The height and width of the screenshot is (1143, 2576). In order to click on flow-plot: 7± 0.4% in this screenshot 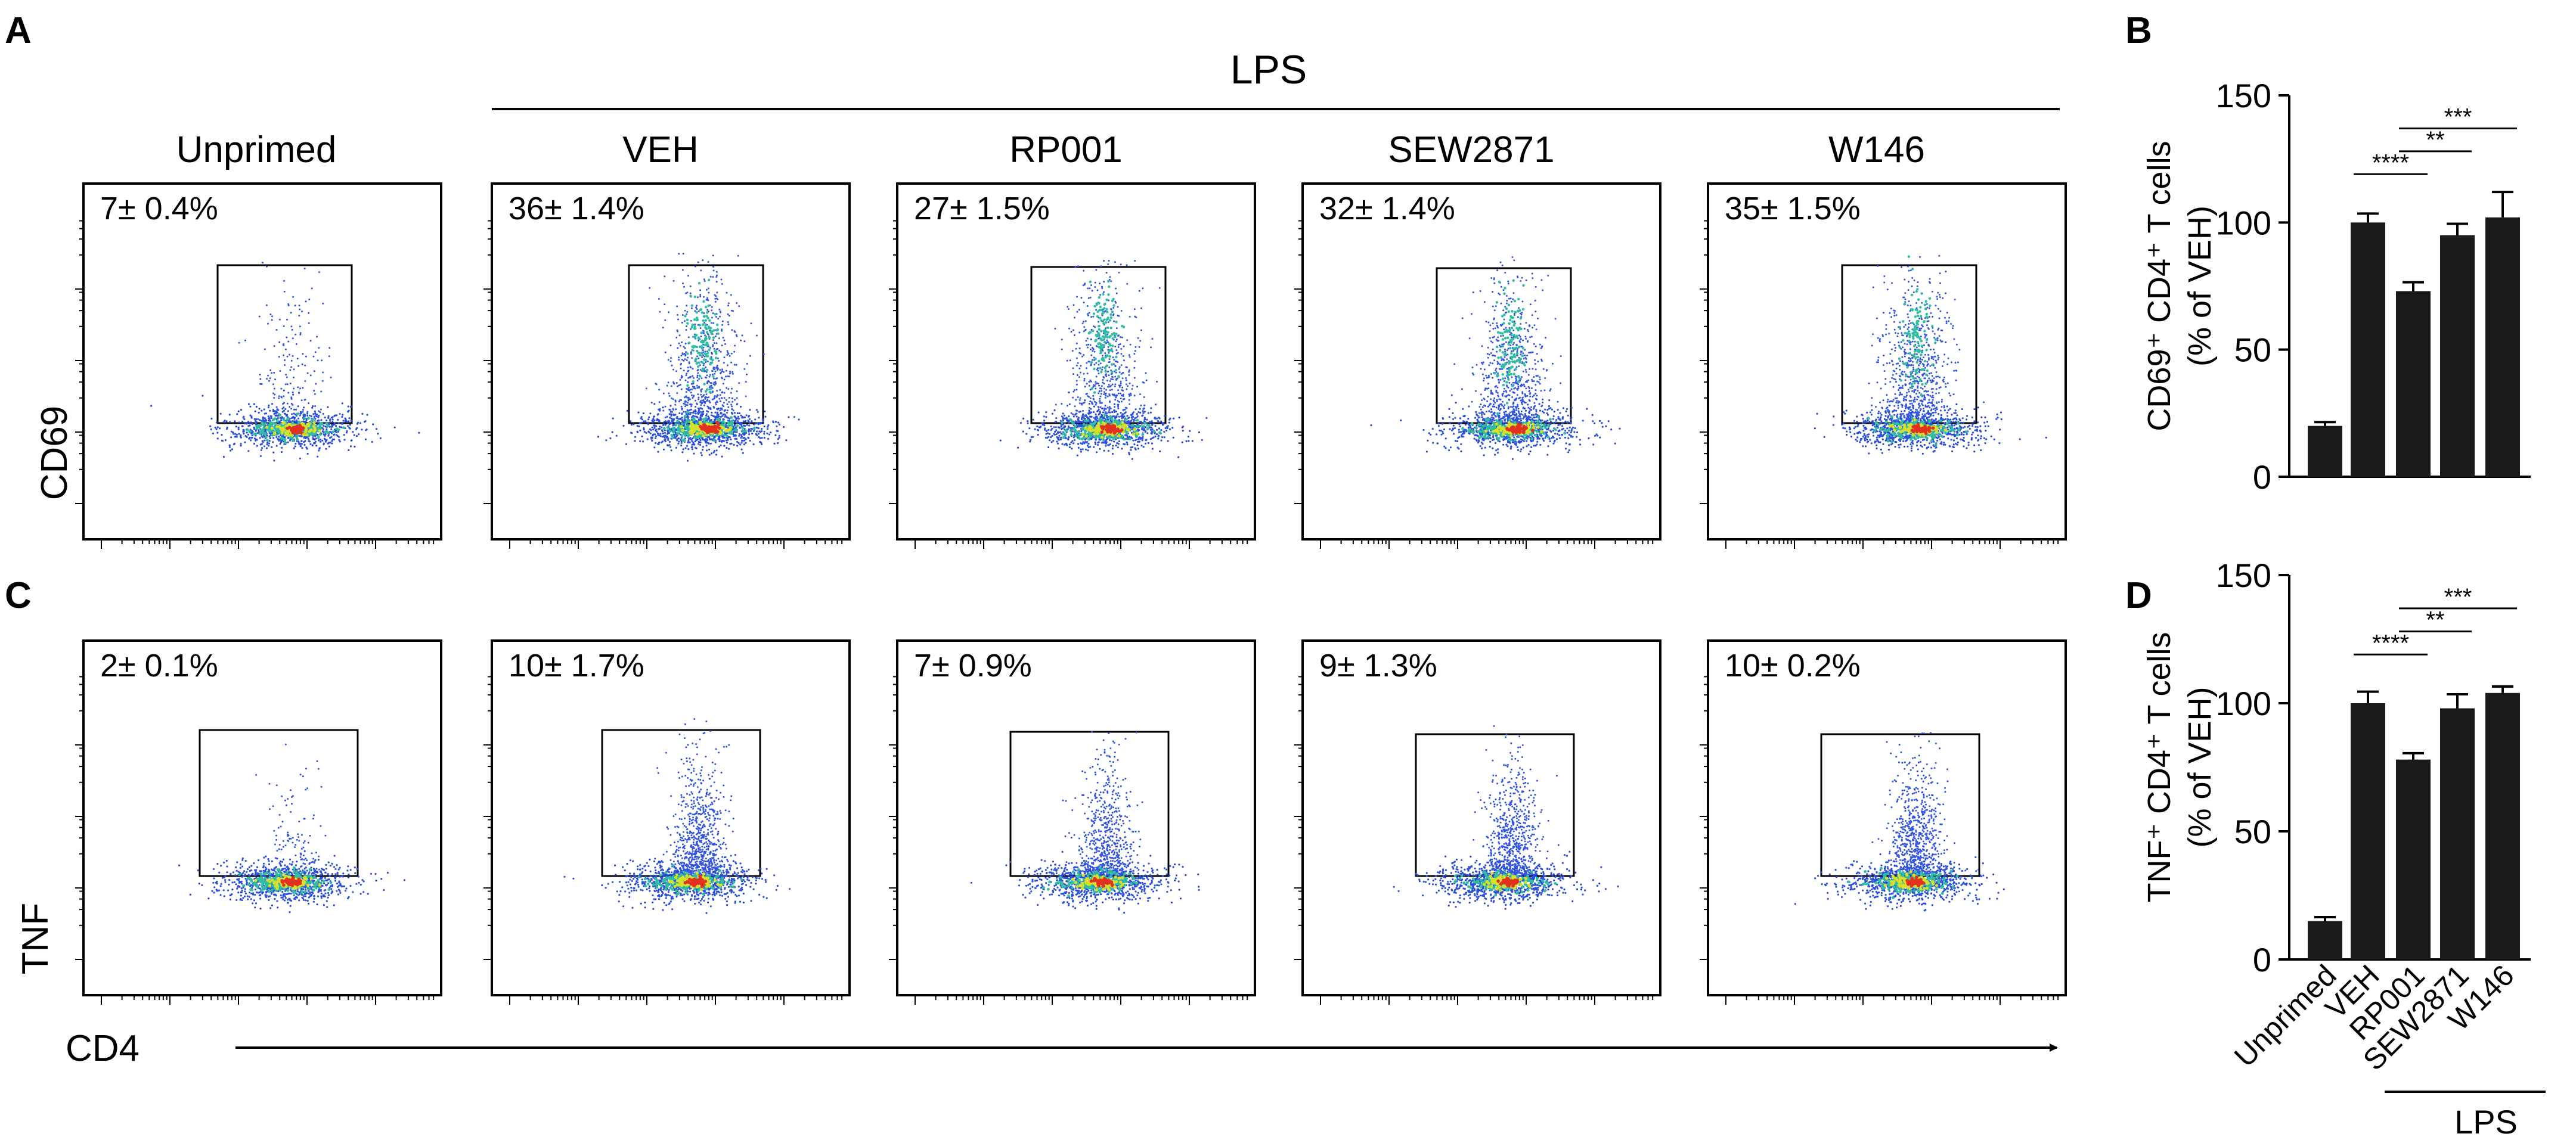, I will do `click(258, 366)`.